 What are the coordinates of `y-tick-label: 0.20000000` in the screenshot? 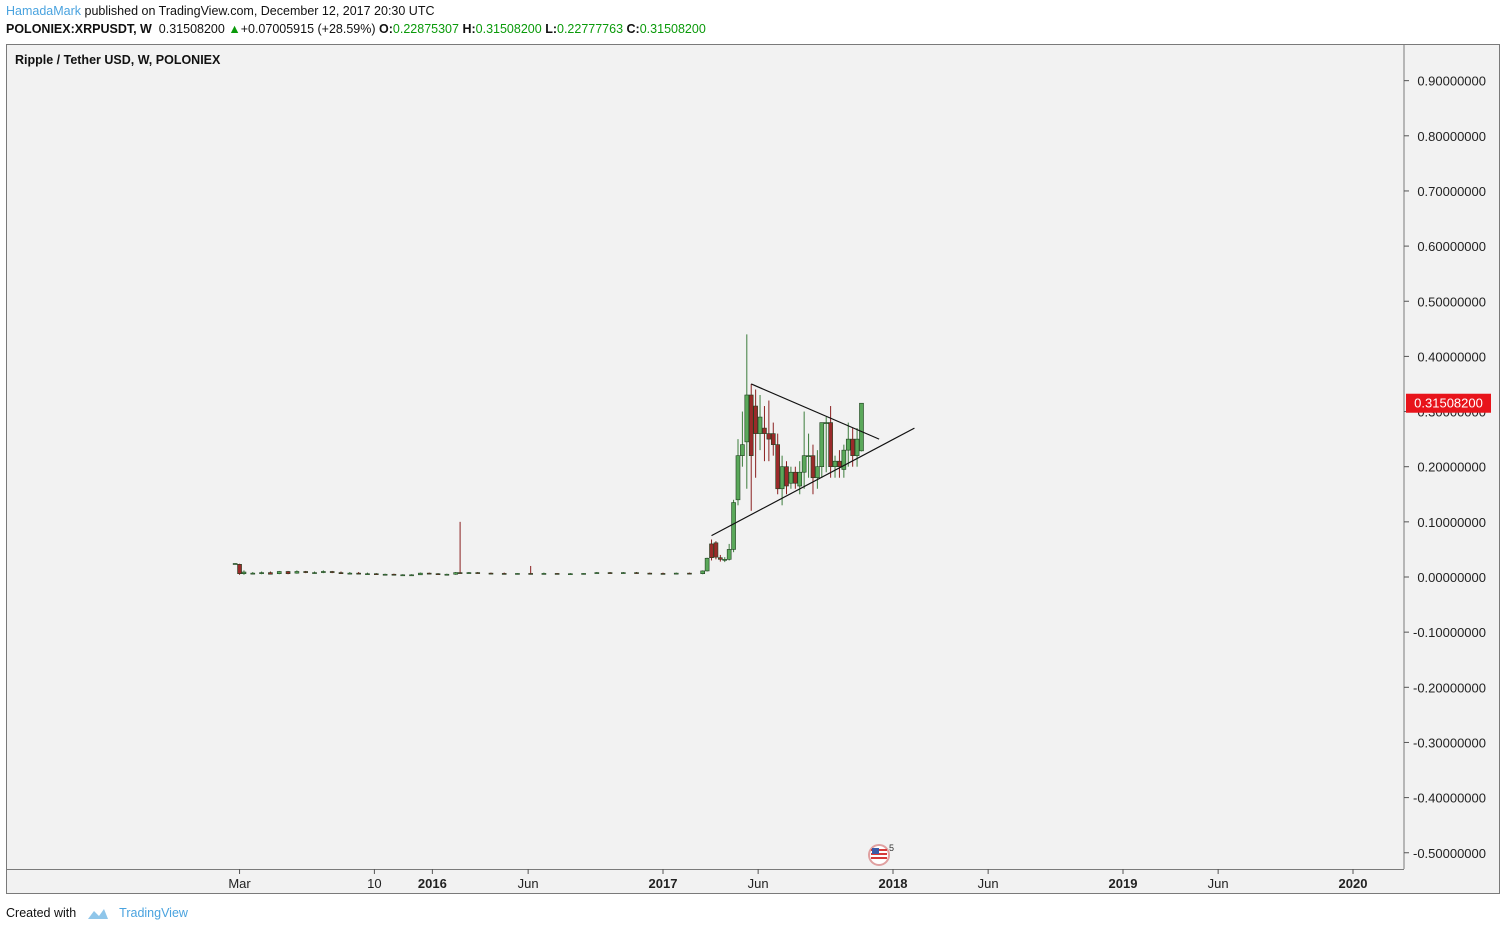 It's located at (1451, 467).